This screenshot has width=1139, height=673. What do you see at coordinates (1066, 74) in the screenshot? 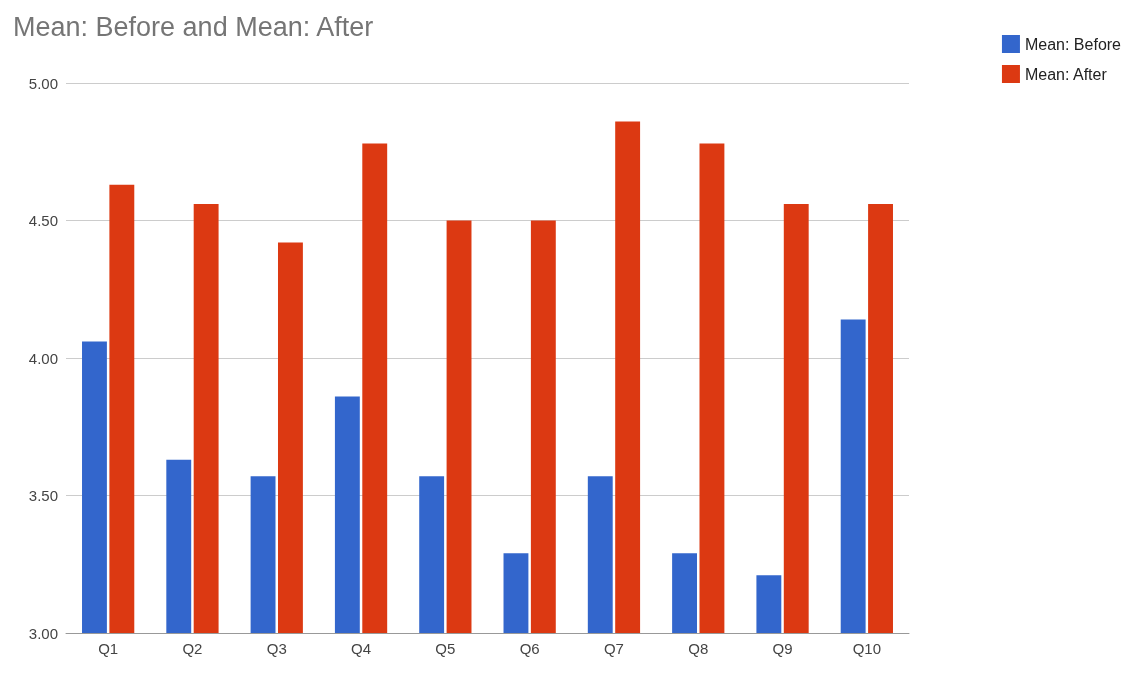
I see `legend-label: Mean: After` at bounding box center [1066, 74].